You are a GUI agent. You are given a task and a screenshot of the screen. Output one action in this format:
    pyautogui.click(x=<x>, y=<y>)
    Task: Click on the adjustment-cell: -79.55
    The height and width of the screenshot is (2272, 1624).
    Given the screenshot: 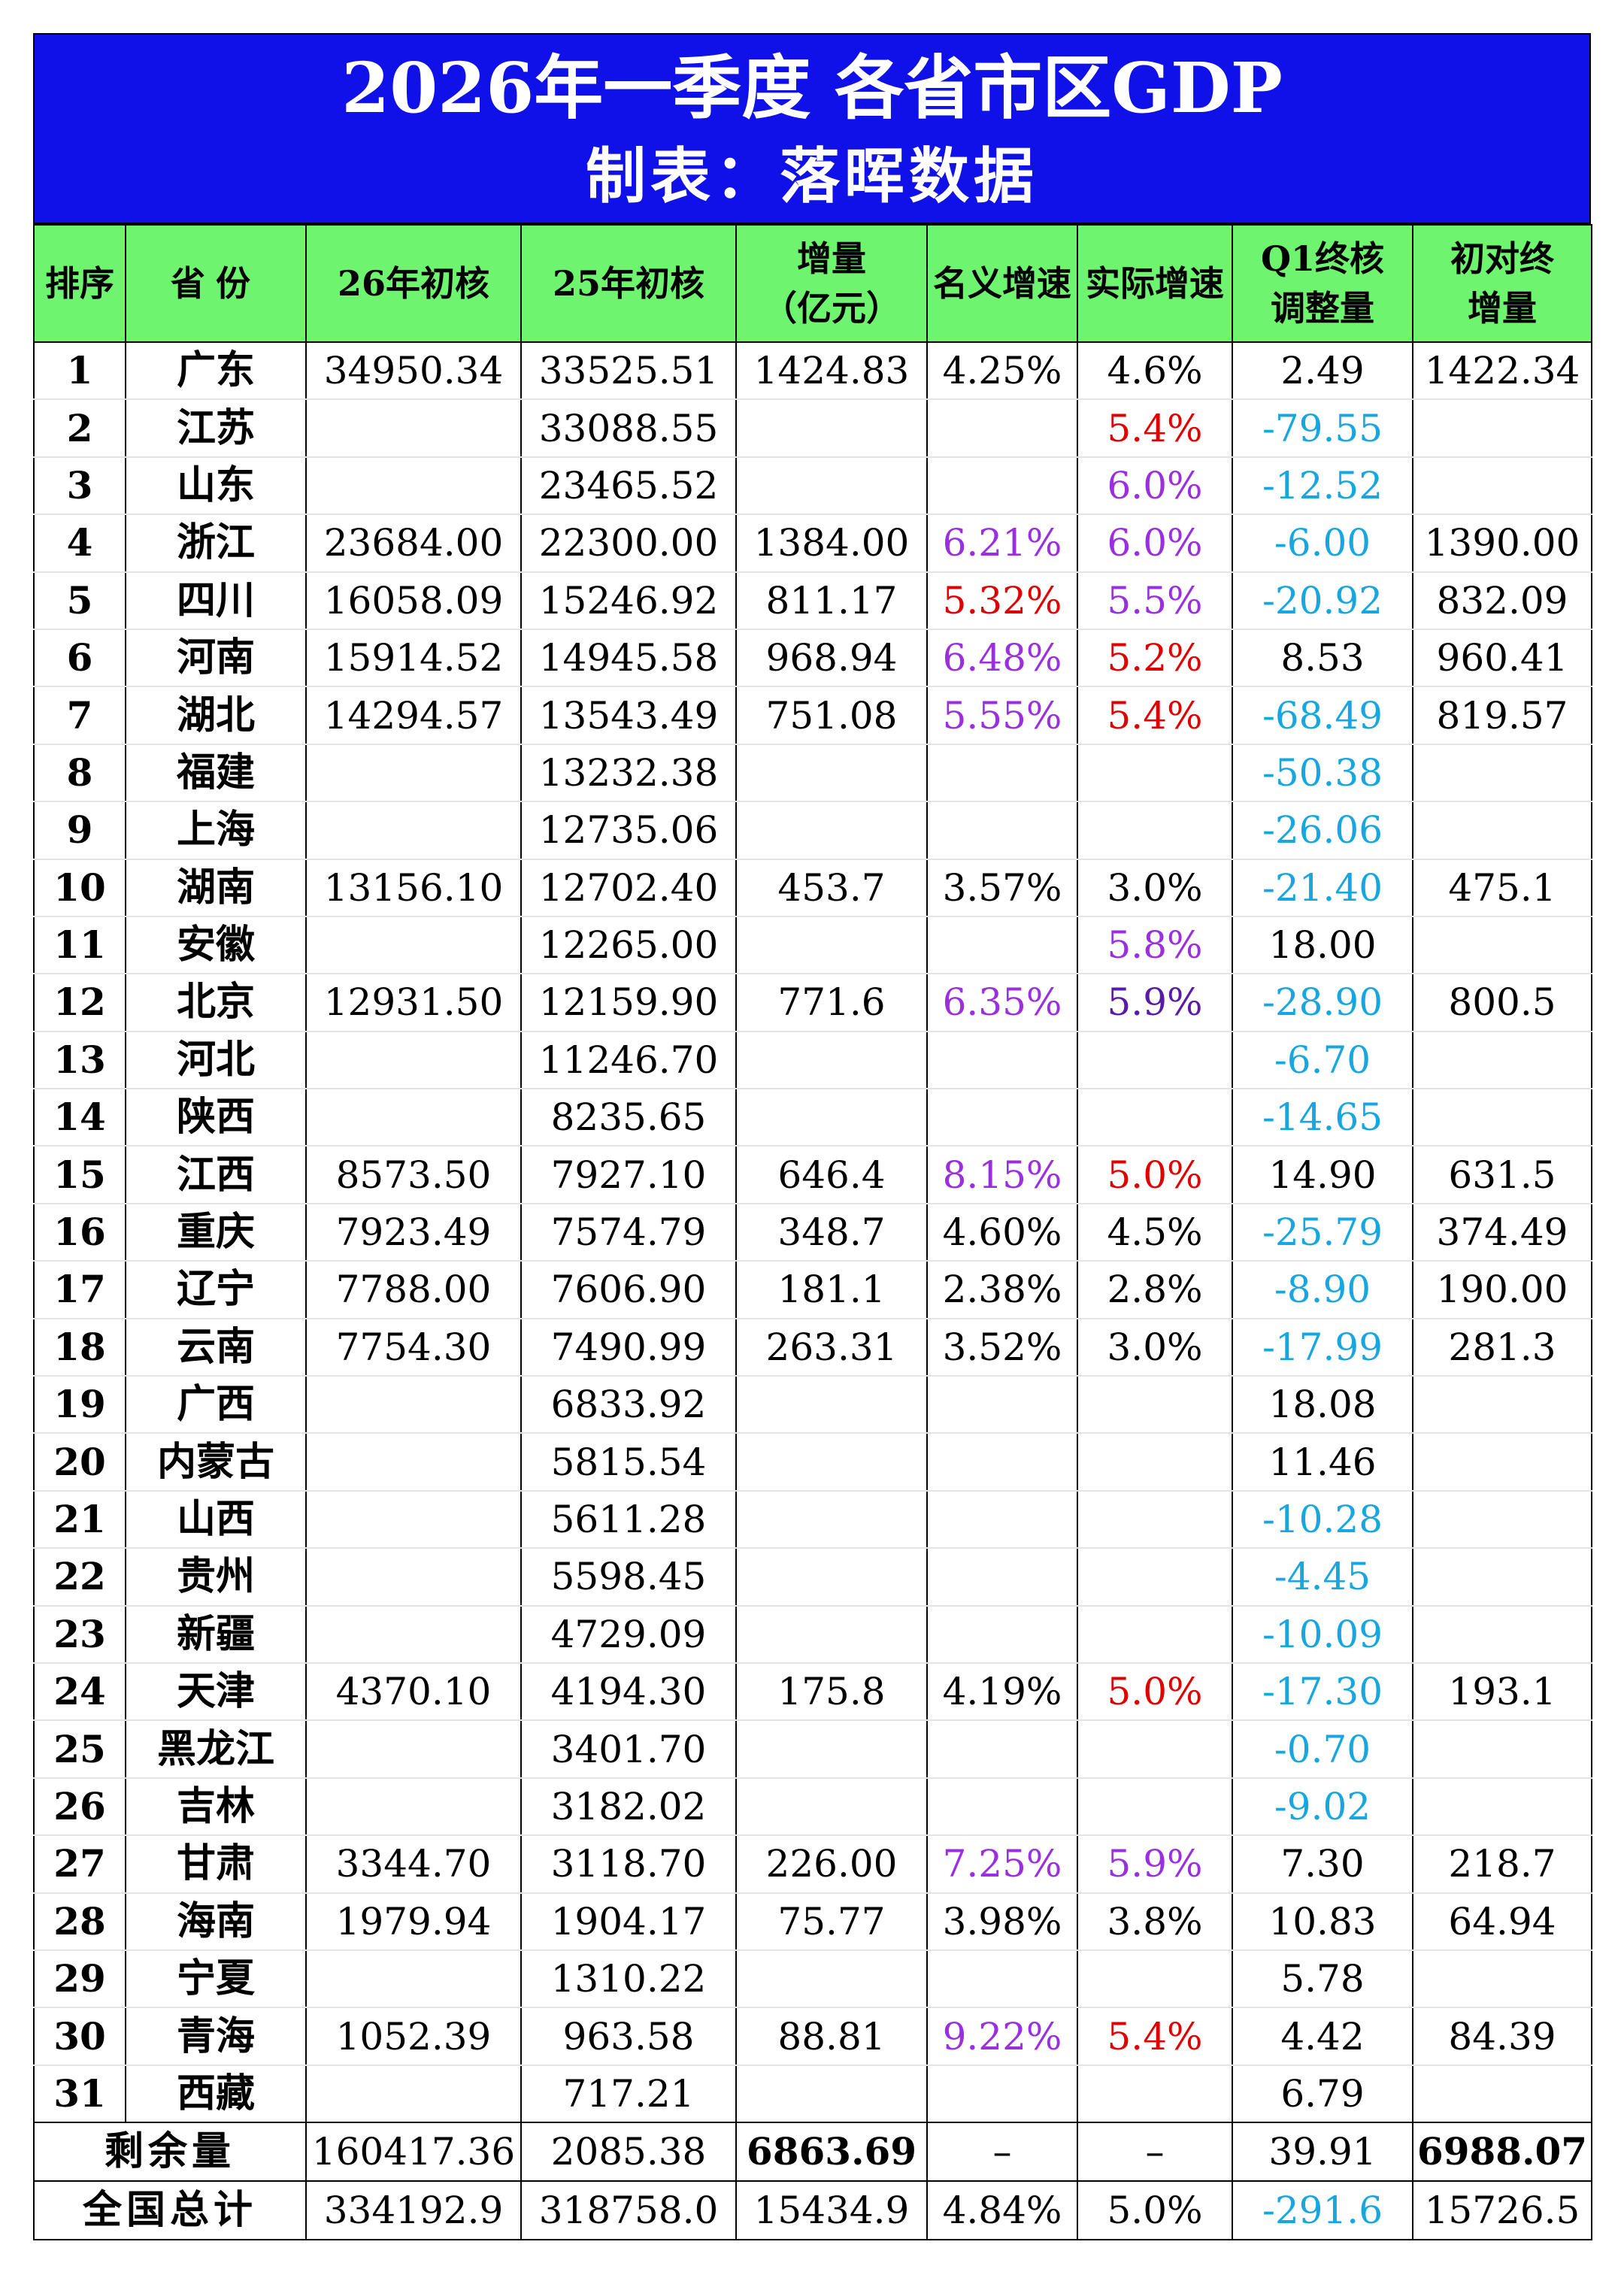 What is the action you would take?
    pyautogui.click(x=1322, y=429)
    